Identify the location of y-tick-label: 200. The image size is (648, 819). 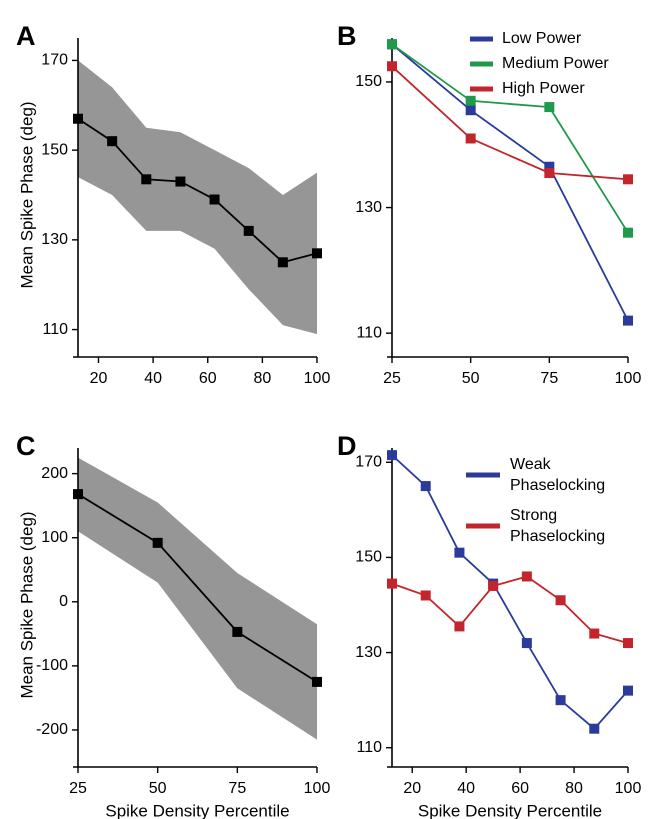
(54, 473).